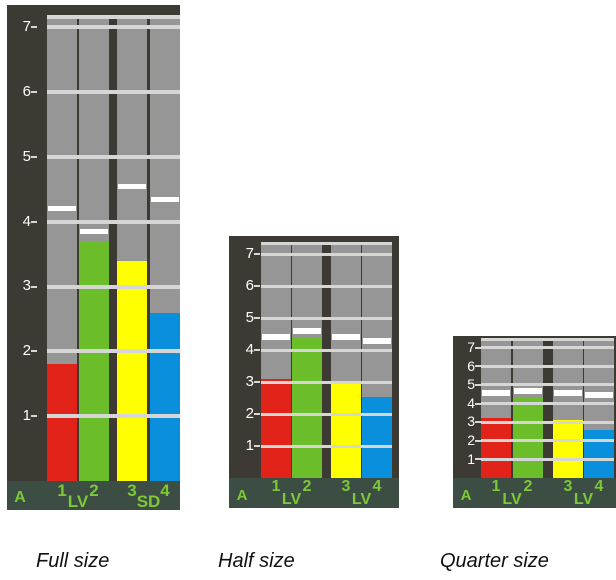  Describe the element at coordinates (148, 501) in the screenshot. I see `group-label: SD` at that location.